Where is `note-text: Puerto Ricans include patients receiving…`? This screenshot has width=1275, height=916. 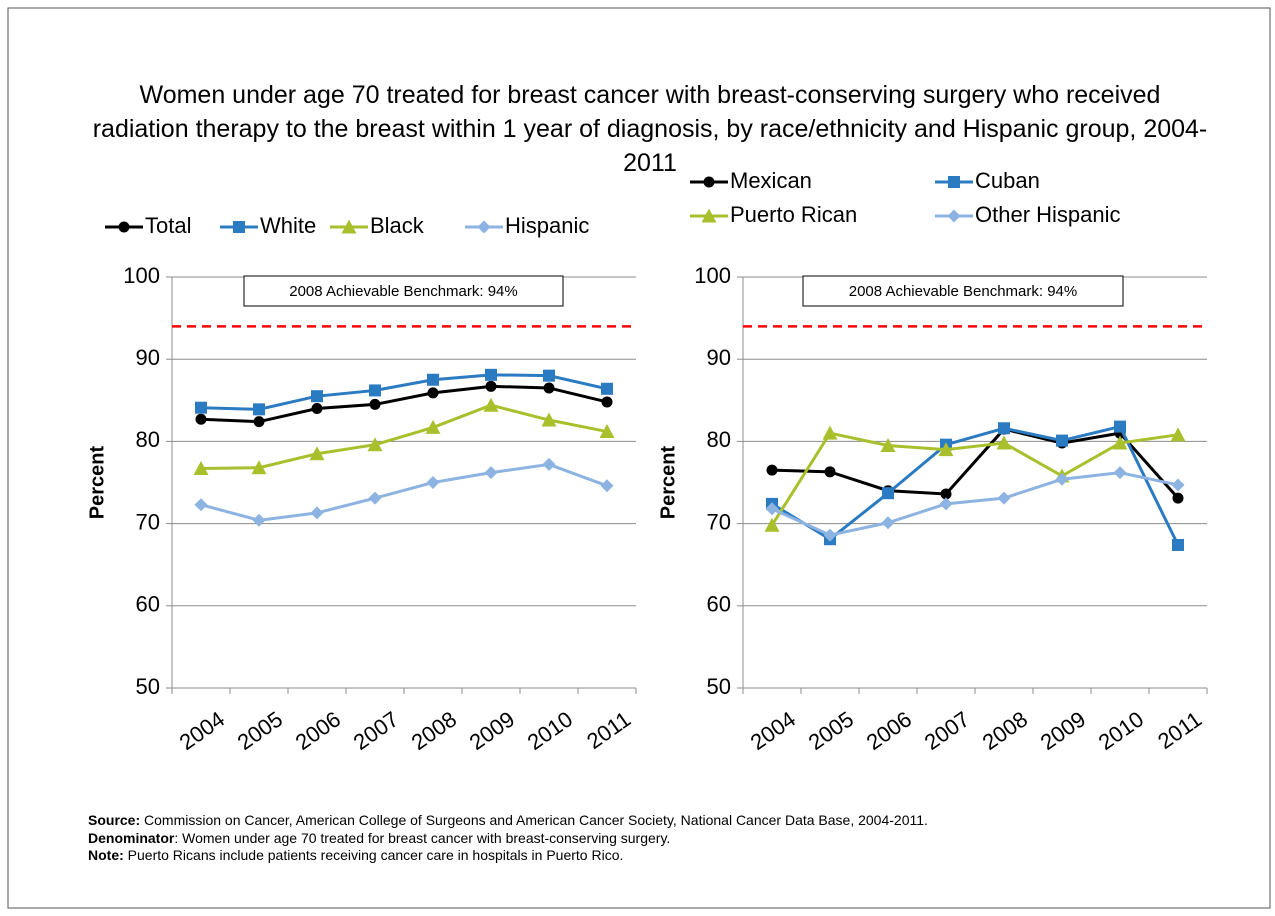 note-text: Puerto Ricans include patients receiving… is located at coordinates (373, 855).